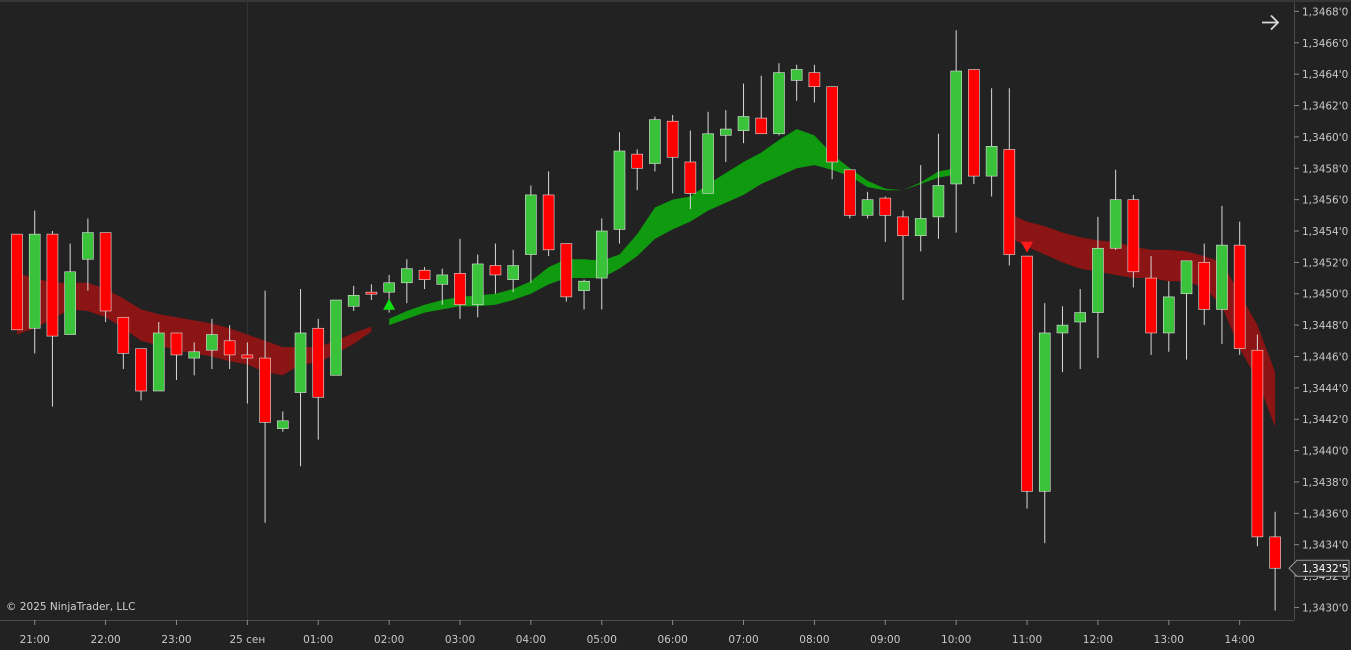 This screenshot has height=650, width=1351. I want to click on sell-arrow-icon, so click(1027, 247).